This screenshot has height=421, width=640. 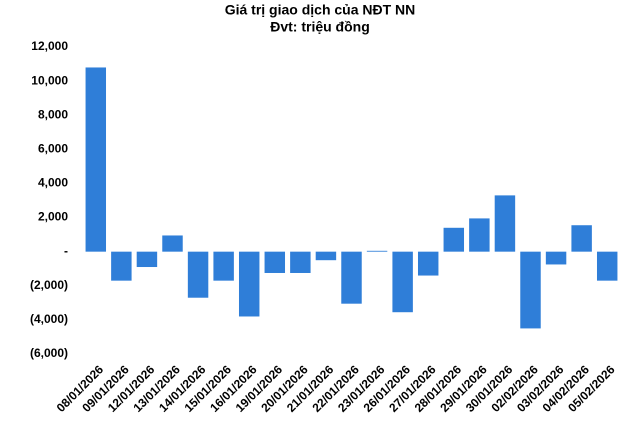 What do you see at coordinates (320, 27) in the screenshot?
I see `chart-subtitle: Đvt: triệu đồng` at bounding box center [320, 27].